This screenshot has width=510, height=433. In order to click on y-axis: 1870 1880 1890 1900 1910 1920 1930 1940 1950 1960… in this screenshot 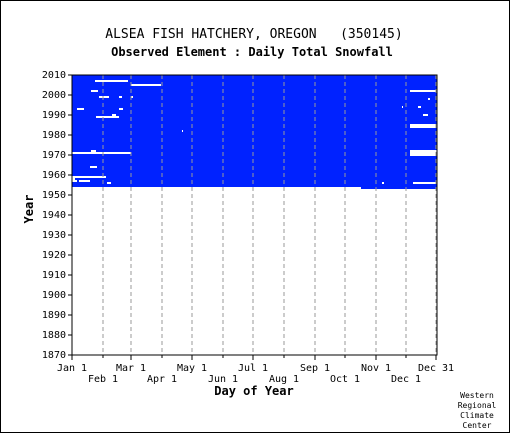, I will do `click(57, 215)`.